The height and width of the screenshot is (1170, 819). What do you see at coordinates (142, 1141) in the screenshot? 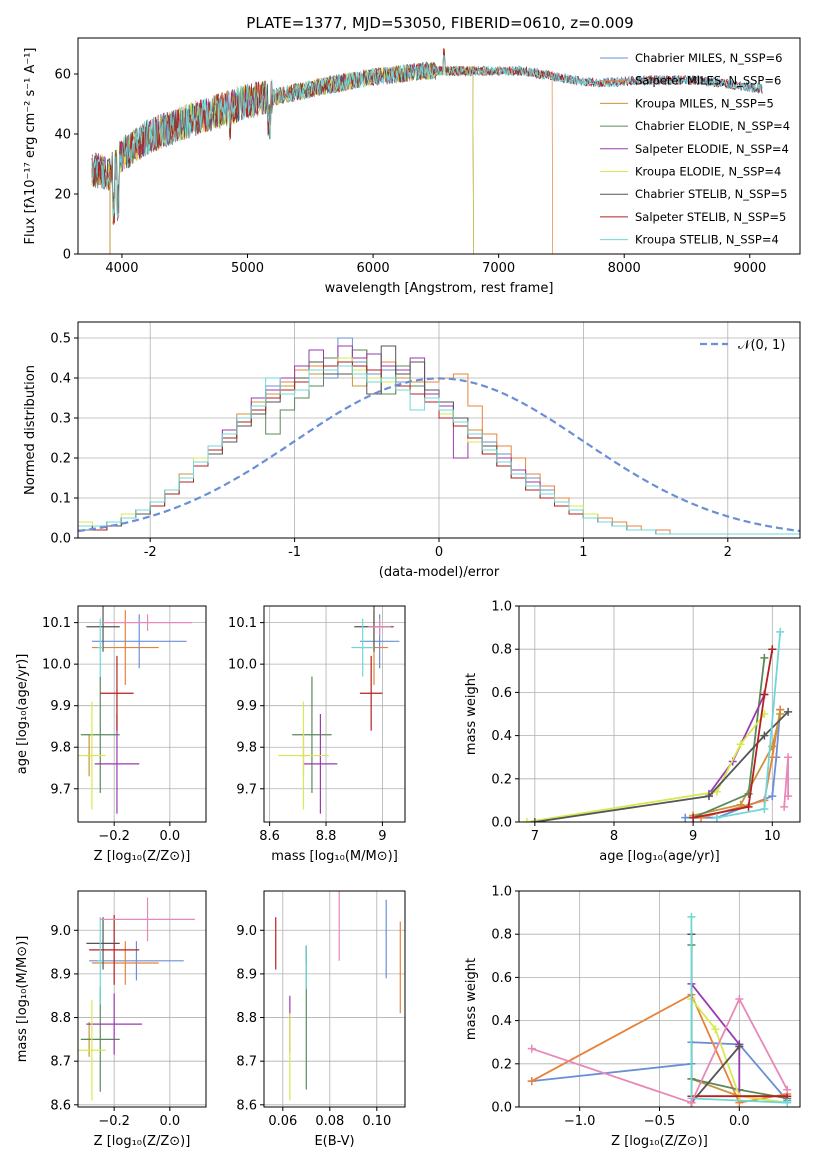
I see `x-axis-label: Z [log₁₀(Z/Z⊙)]` at bounding box center [142, 1141].